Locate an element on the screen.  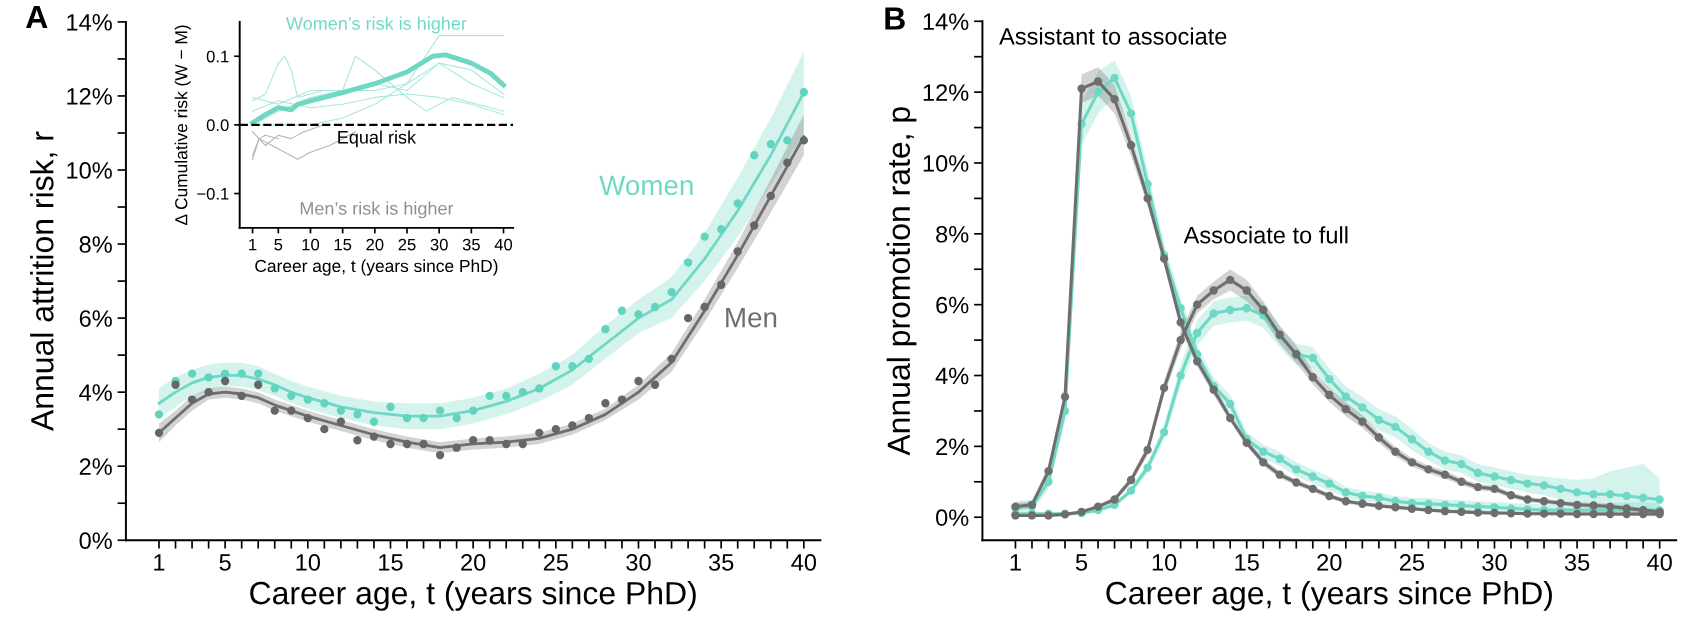
y-tick-label: −0.1 is located at coordinates (213, 193).